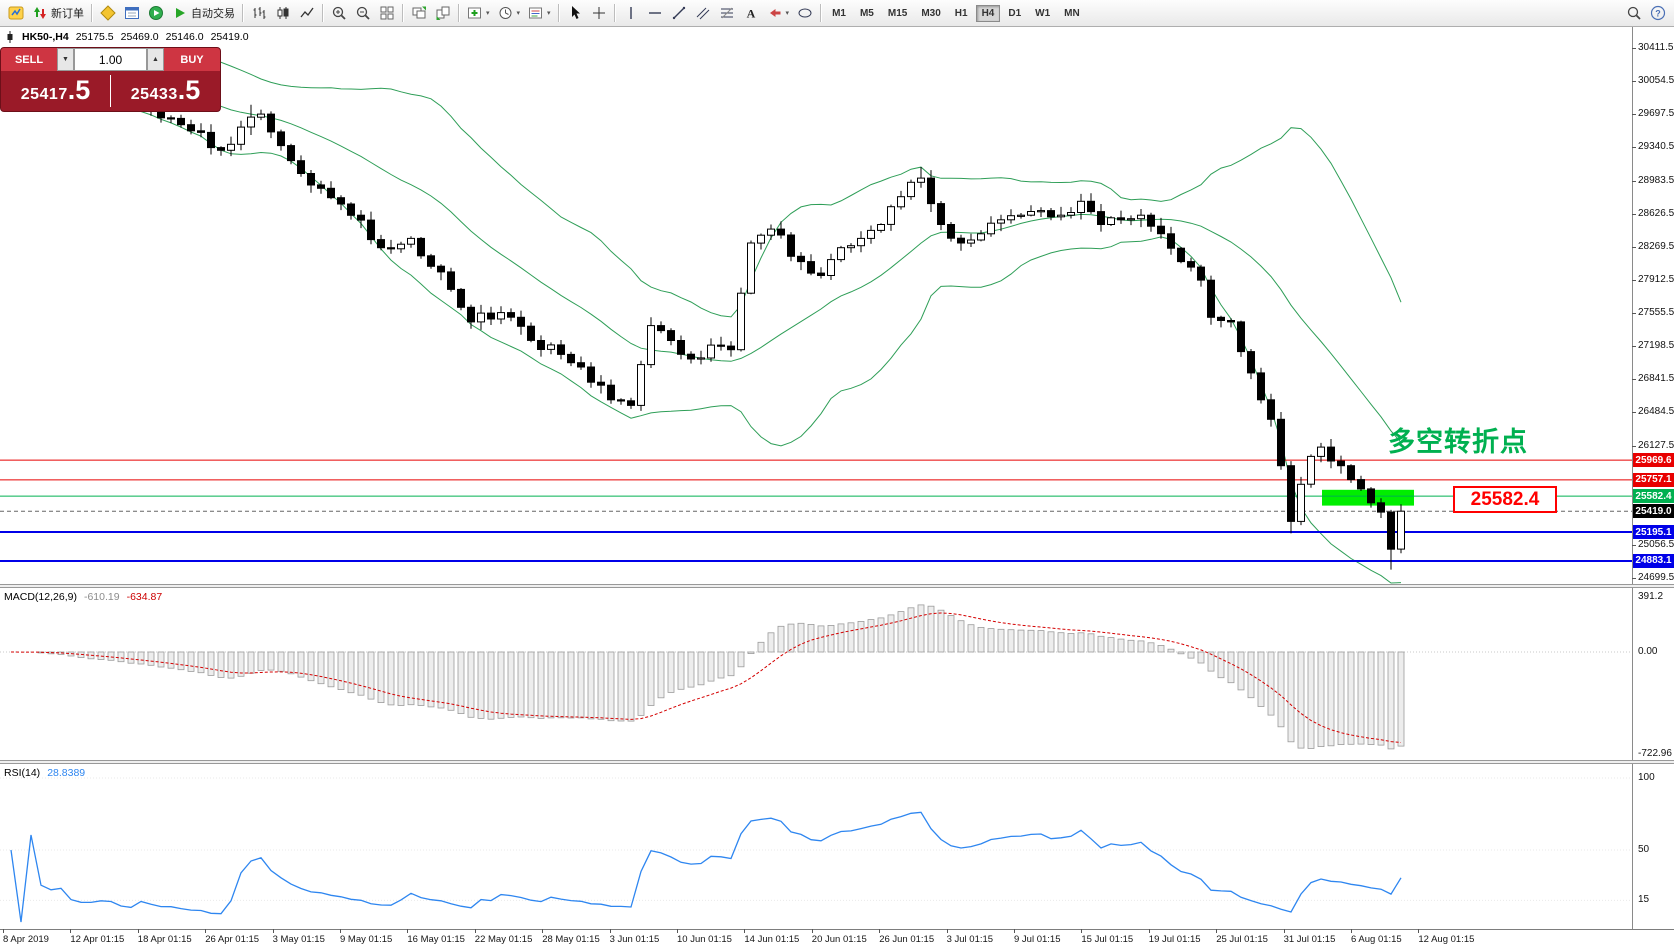  What do you see at coordinates (1174, 939) in the screenshot?
I see `time-axis-label: 19 Jul 01:15` at bounding box center [1174, 939].